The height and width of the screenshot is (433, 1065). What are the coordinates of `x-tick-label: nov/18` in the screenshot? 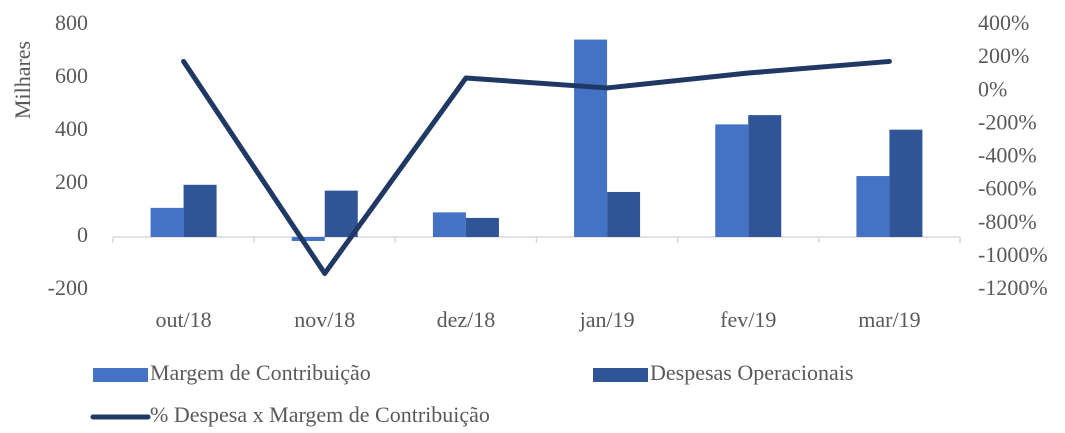 It's located at (324, 319).